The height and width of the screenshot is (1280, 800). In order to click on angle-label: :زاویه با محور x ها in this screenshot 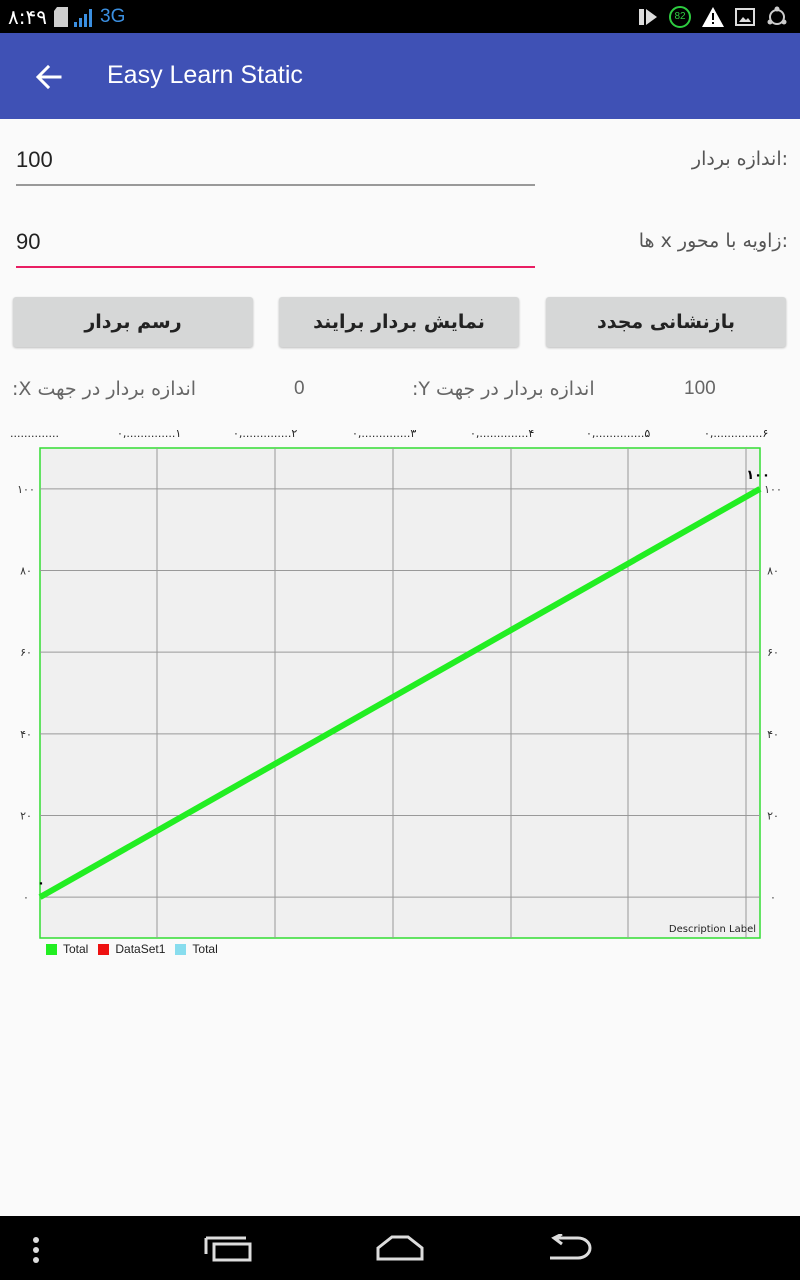, I will do `click(713, 241)`.